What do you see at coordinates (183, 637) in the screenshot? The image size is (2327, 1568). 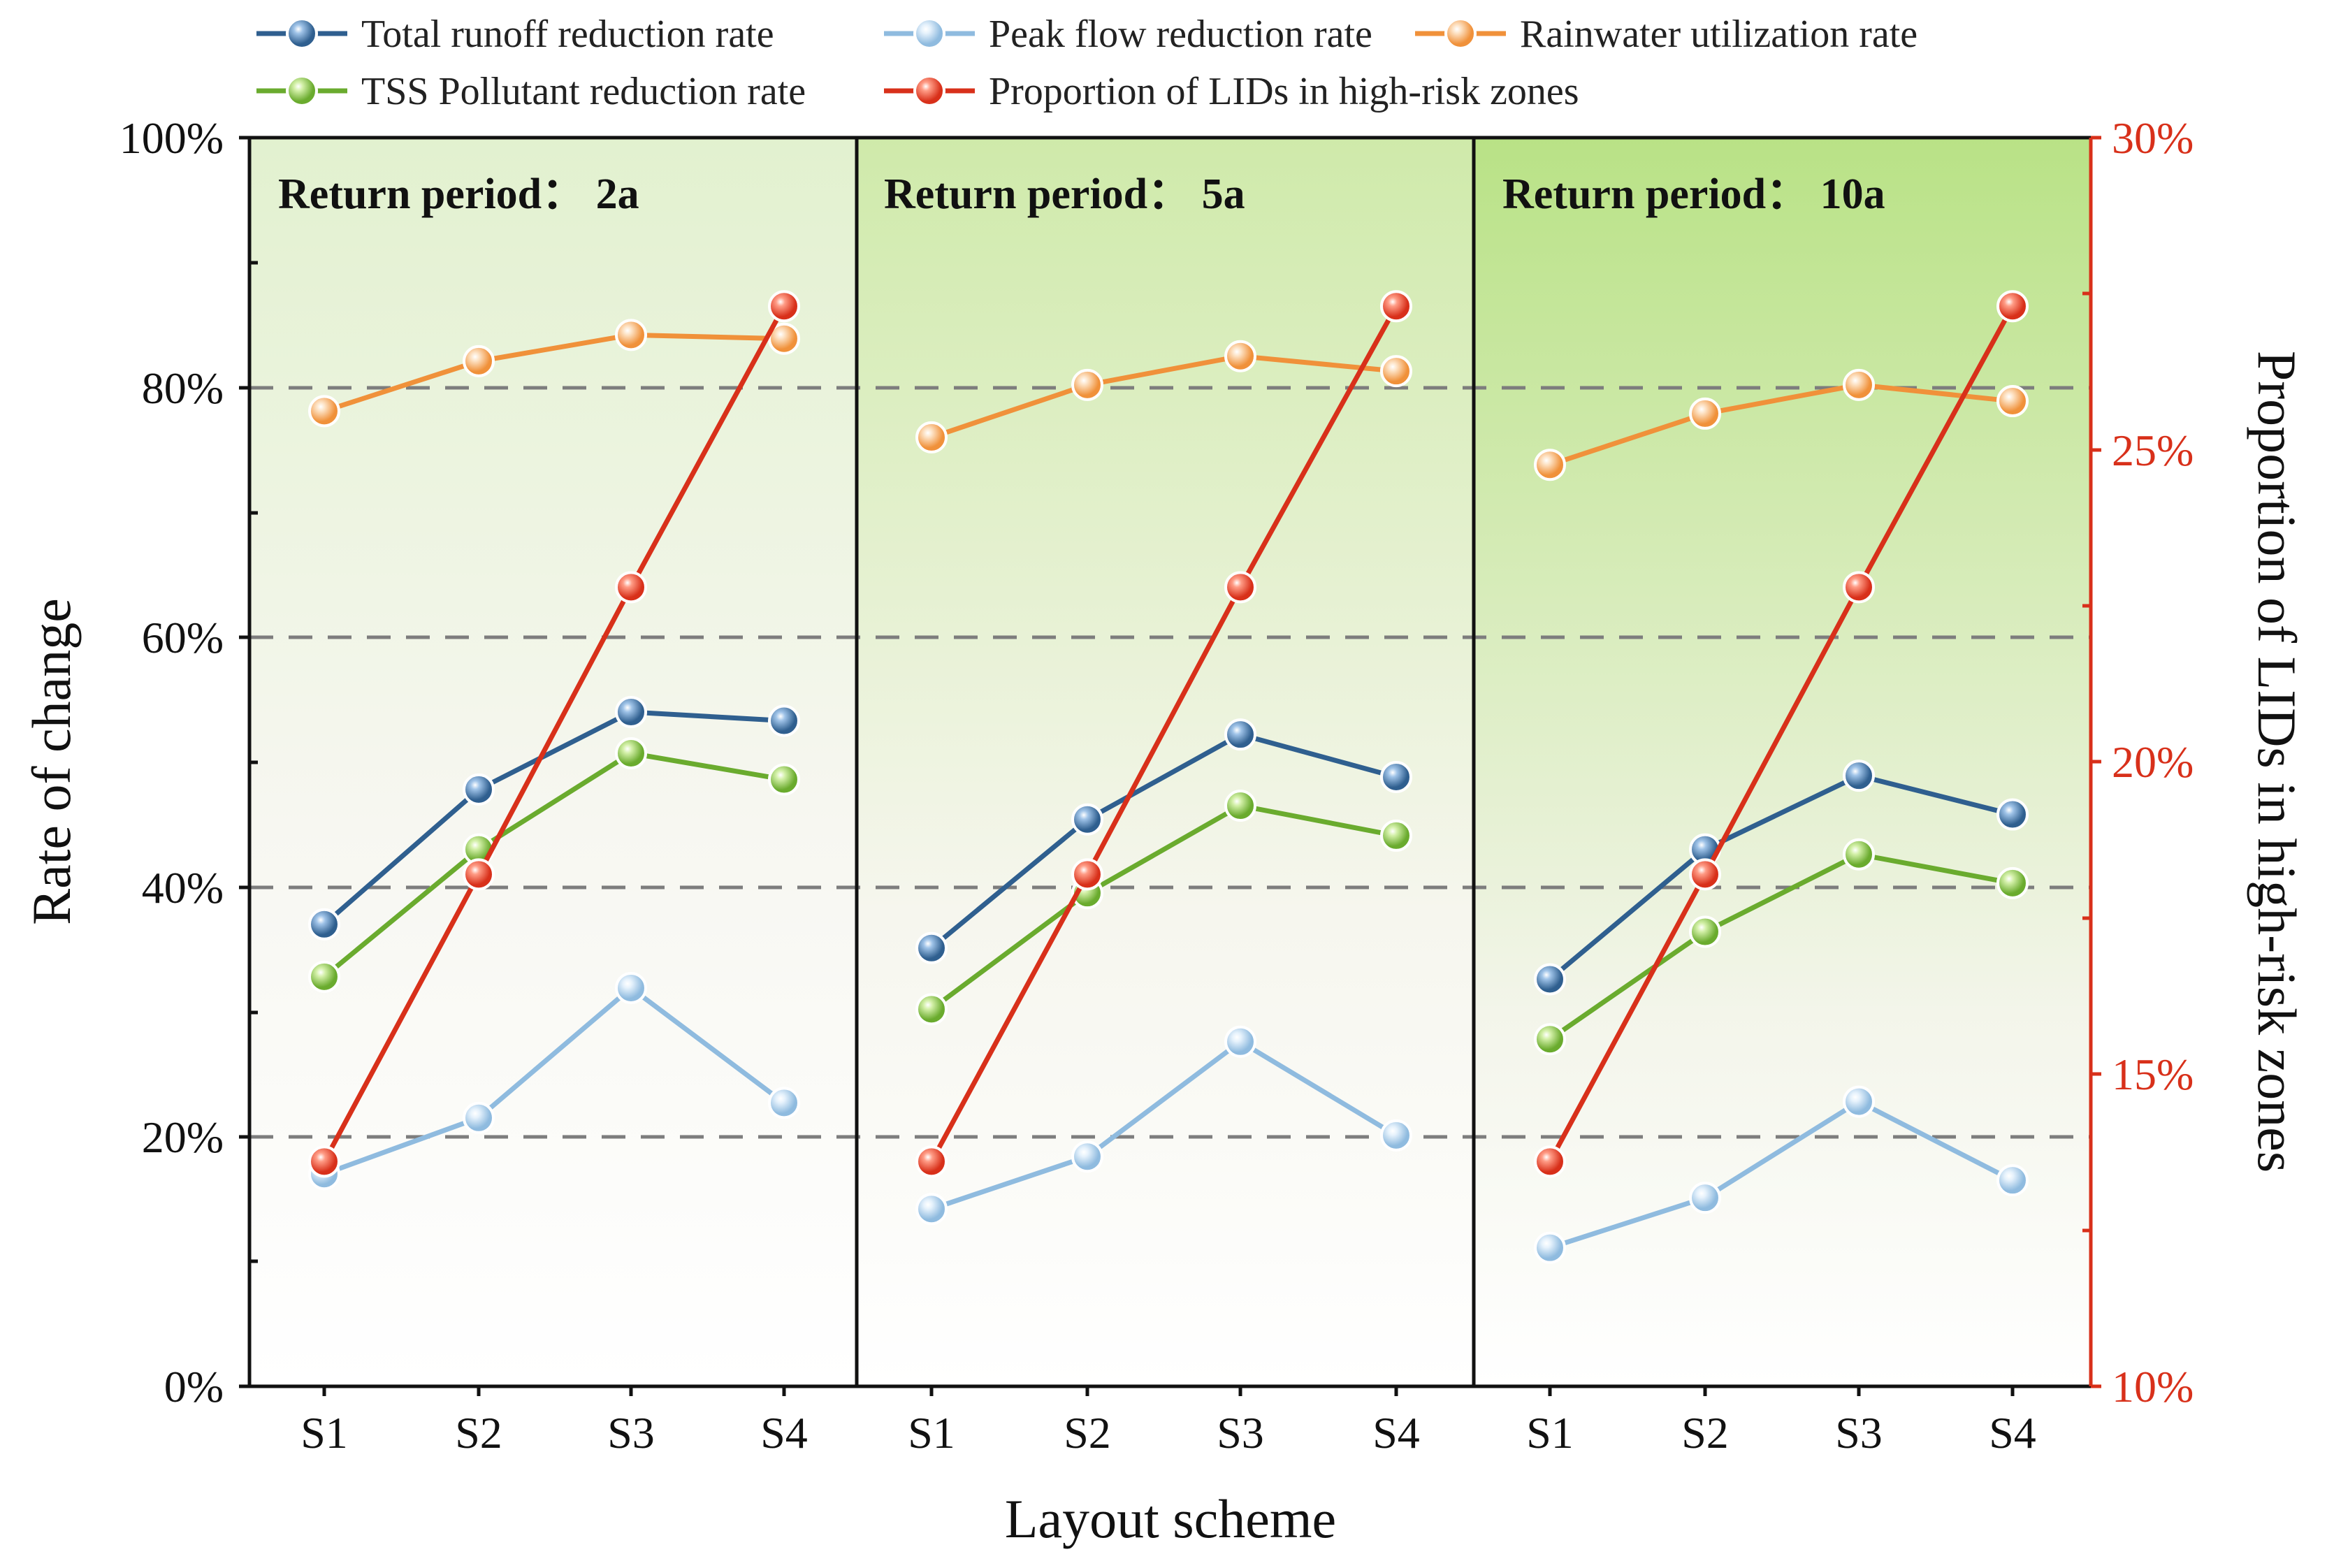 I see `left-tick-label: 60%` at bounding box center [183, 637].